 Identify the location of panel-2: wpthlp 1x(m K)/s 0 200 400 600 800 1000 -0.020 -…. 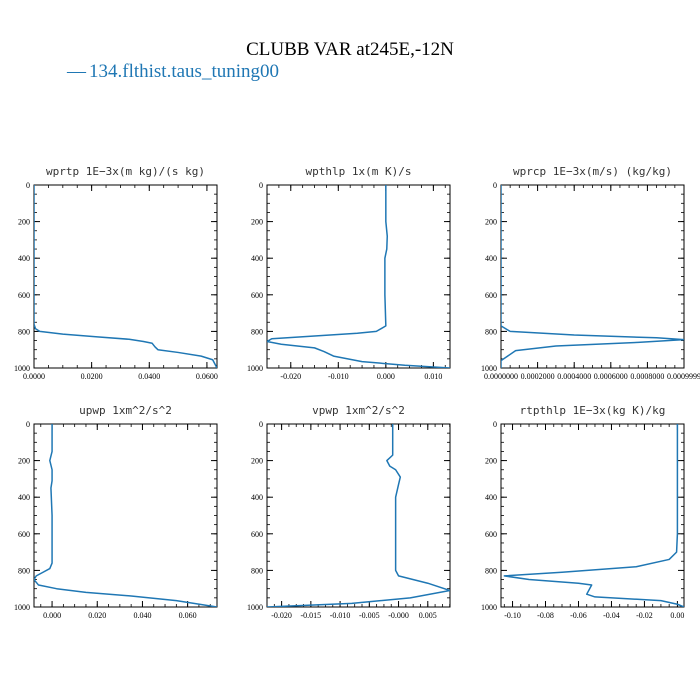
(349, 273).